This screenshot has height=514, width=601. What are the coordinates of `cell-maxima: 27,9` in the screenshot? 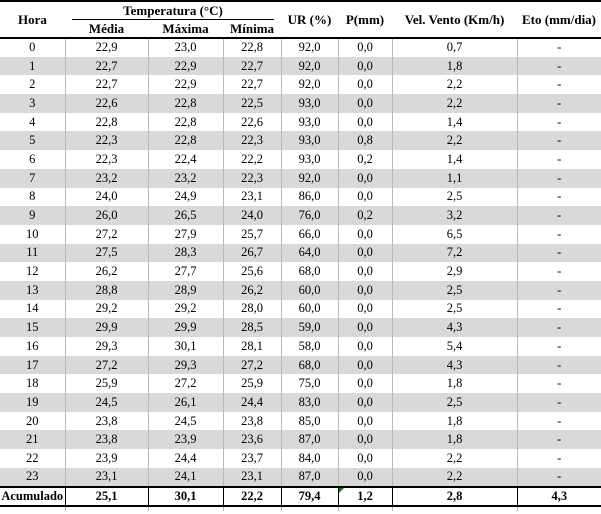 It's located at (185, 234).